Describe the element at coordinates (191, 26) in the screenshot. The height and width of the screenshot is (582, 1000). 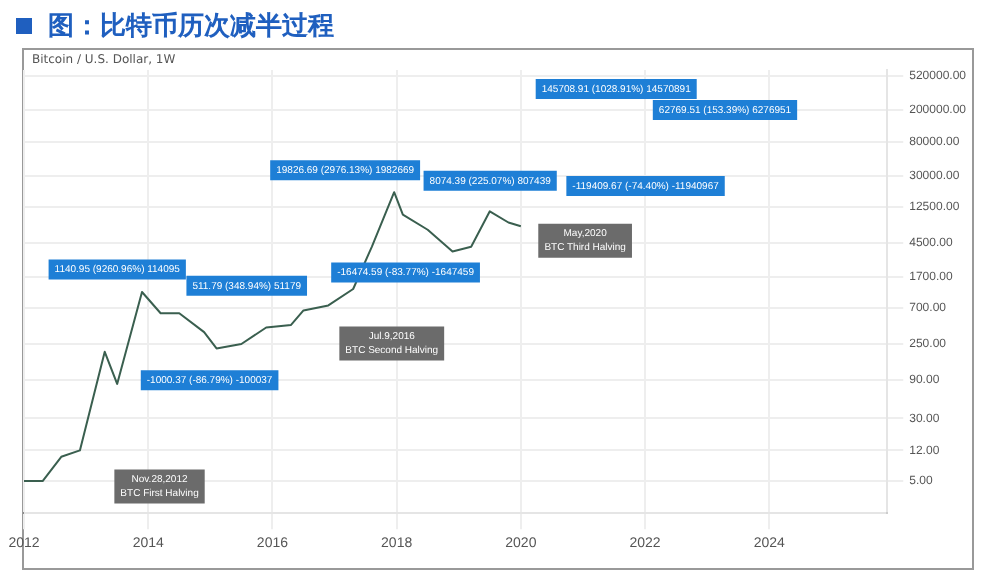
I see `chart-title: 图：比特币历次减半过程` at that location.